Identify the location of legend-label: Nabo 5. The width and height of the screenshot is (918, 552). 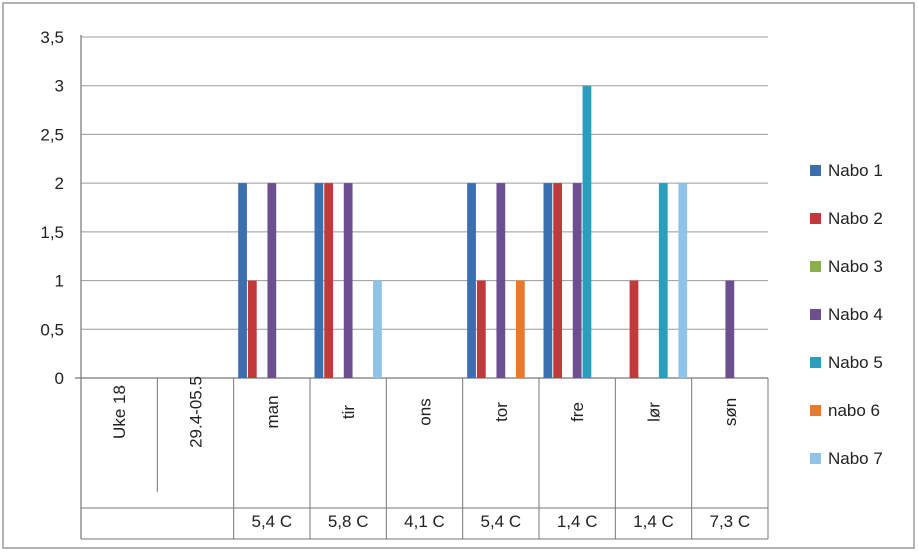
(855, 362).